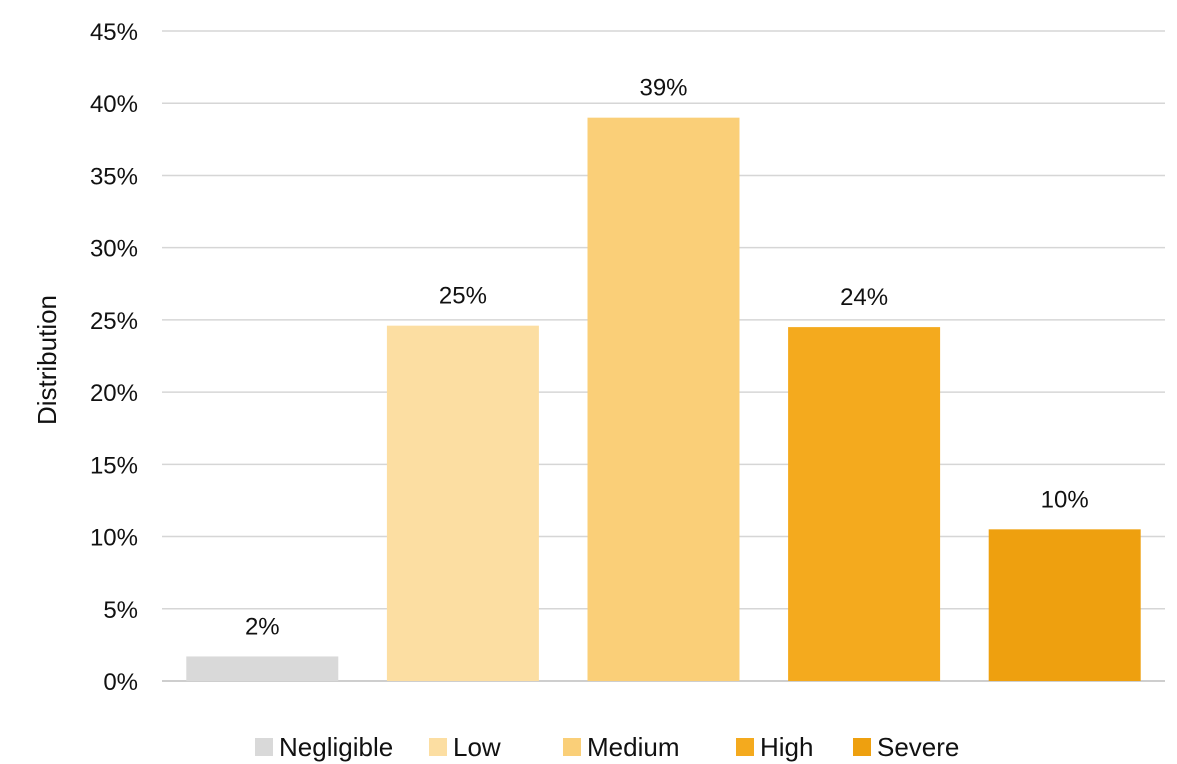 This screenshot has height=764, width=1177. What do you see at coordinates (114, 357) in the screenshot?
I see `y-axis-tick-labels: 0% 5% 10% 15% 20% 25% 30% 35% 40% 45%` at bounding box center [114, 357].